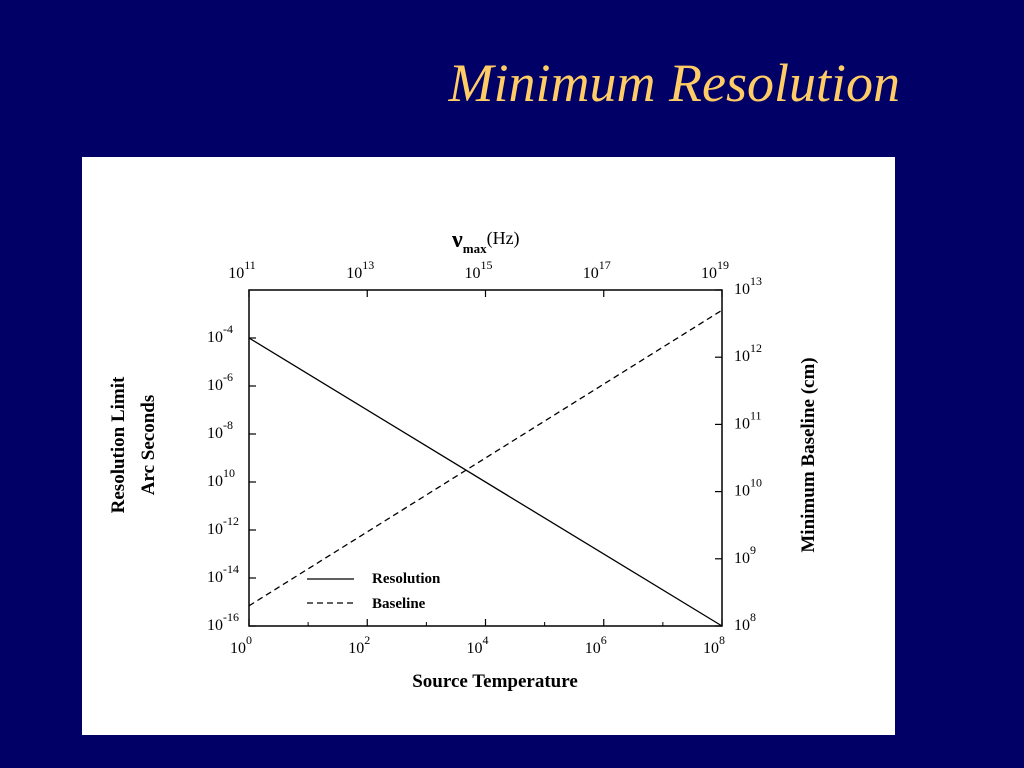 The image size is (1024, 768). Describe the element at coordinates (745, 622) in the screenshot. I see `right-tick-label-5: 10⁸` at that location.